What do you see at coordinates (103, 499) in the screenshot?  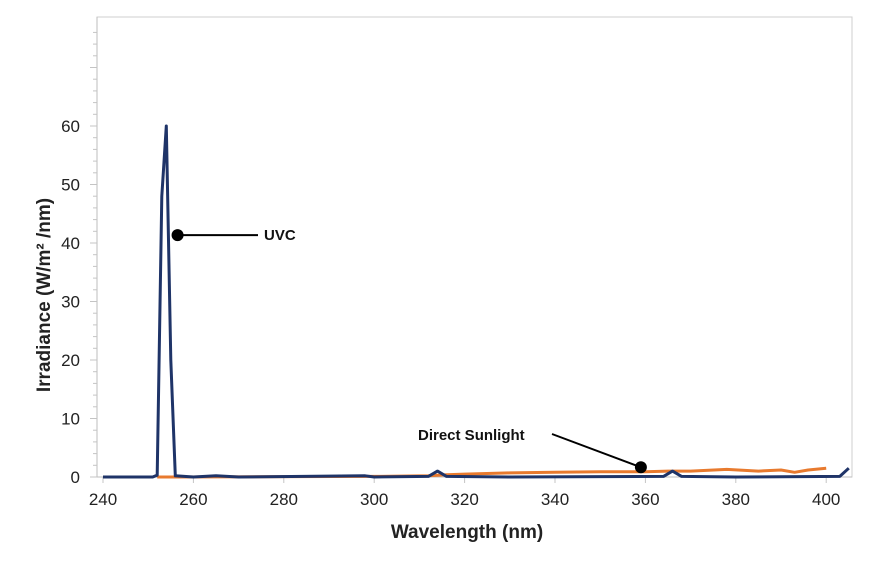 I see `x-tick-label: 240` at bounding box center [103, 499].